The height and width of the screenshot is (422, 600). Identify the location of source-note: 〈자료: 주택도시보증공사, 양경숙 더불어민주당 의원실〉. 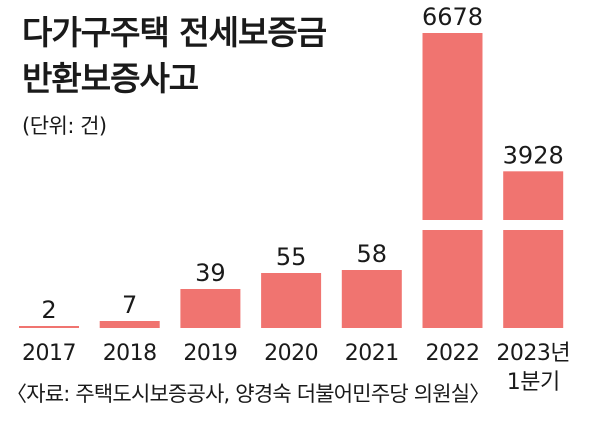
(248, 394).